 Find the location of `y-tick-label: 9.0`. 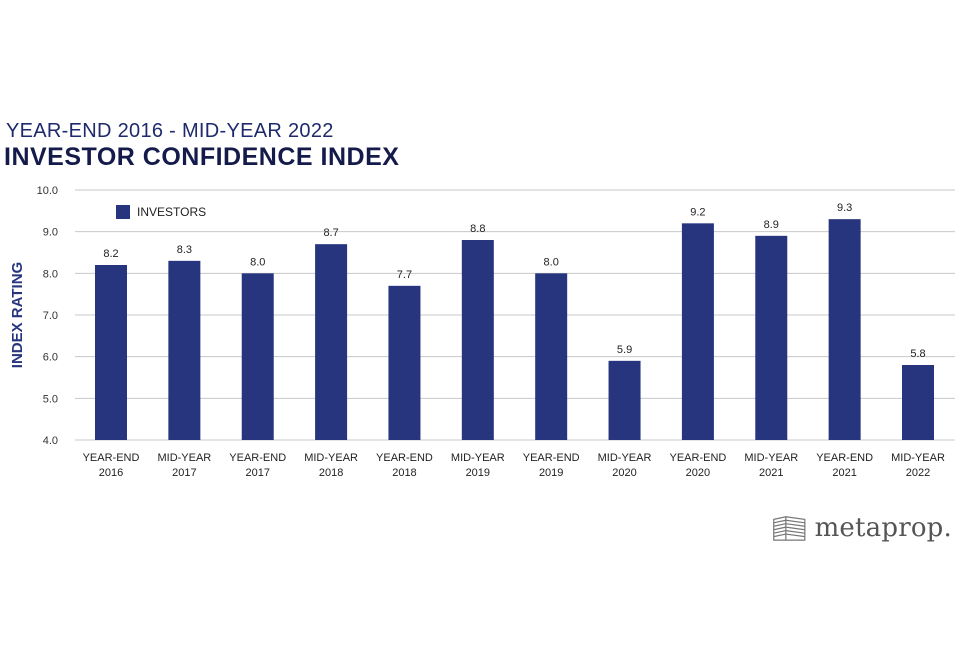

y-tick-label: 9.0 is located at coordinates (50, 233).